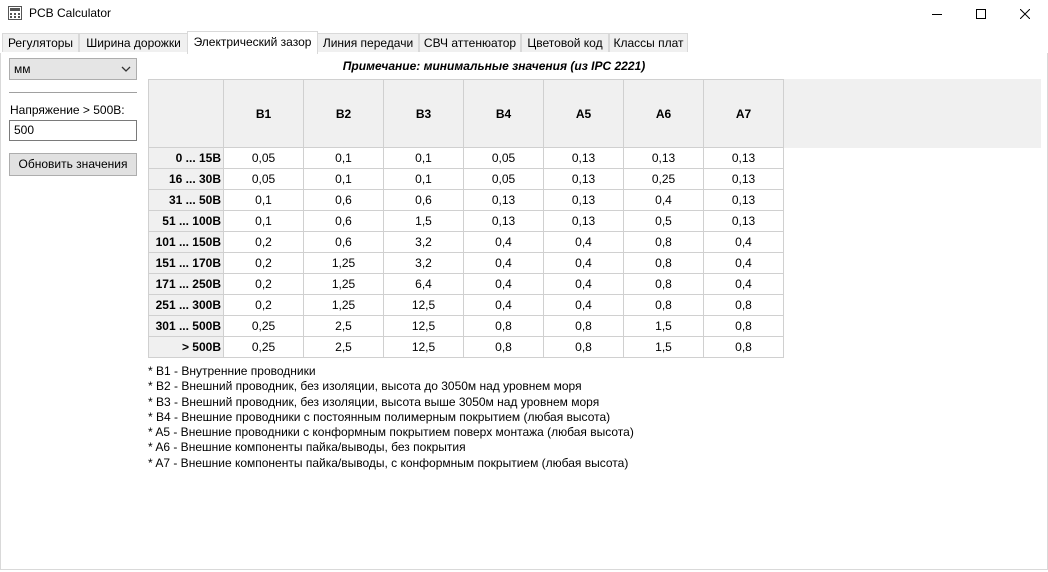 Image resolution: width=1048 pixels, height=572 pixels. I want to click on row-header: 301 ... 500В, so click(186, 326).